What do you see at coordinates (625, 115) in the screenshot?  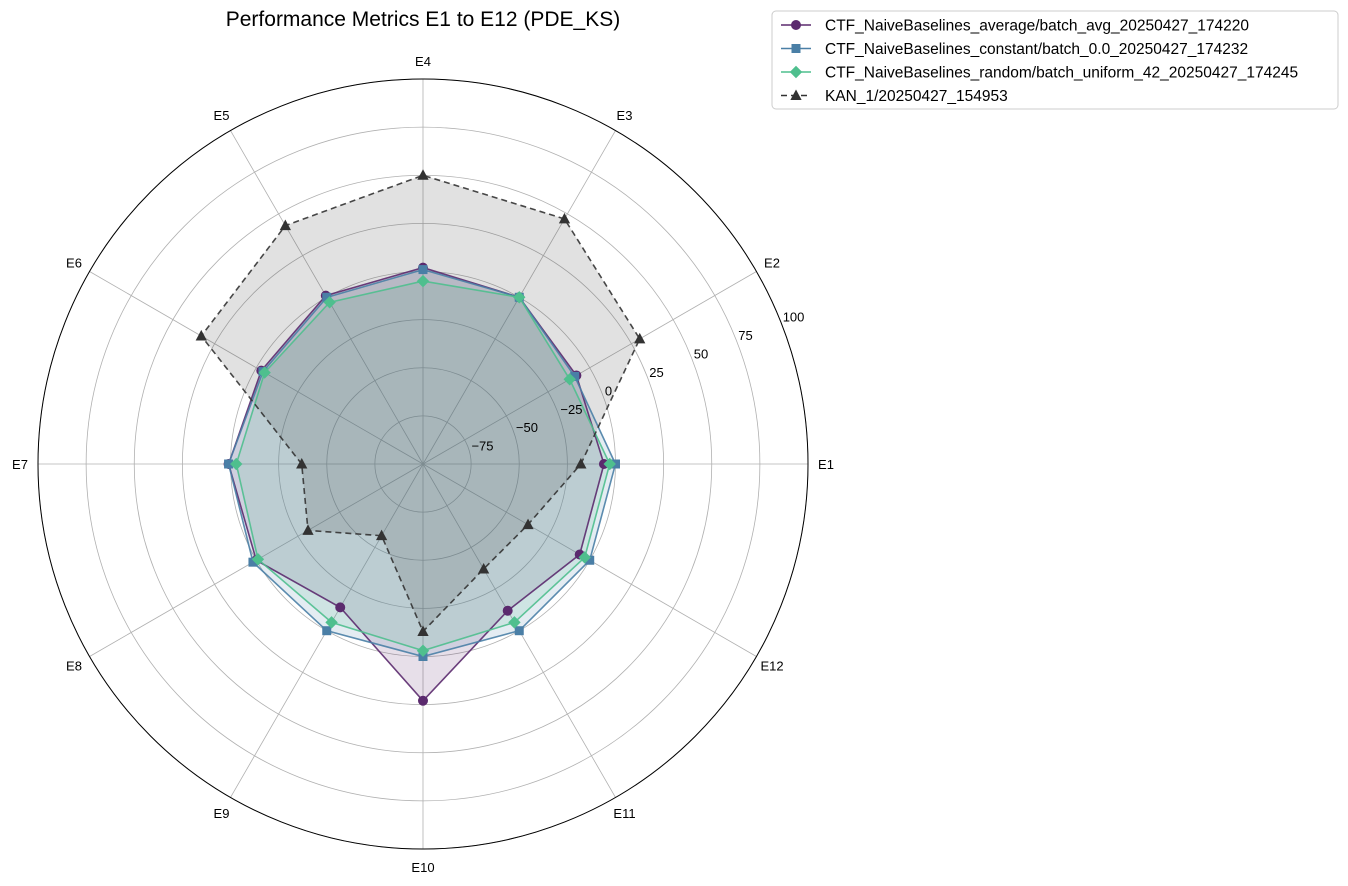 I see `category-label: E3` at bounding box center [625, 115].